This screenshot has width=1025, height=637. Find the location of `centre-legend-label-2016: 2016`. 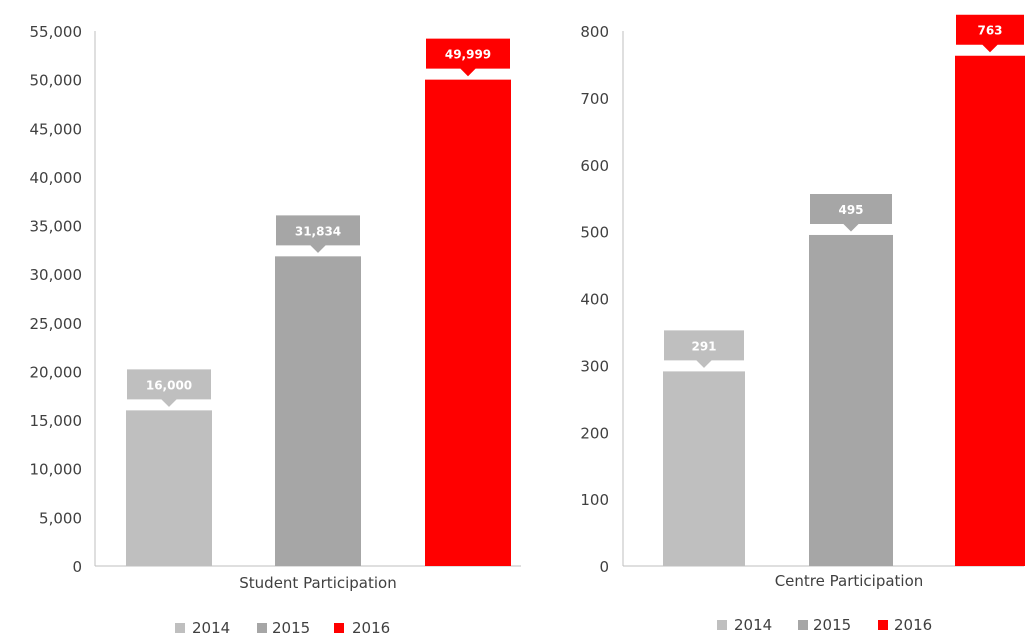

centre-legend-label-2016: 2016 is located at coordinates (913, 625).